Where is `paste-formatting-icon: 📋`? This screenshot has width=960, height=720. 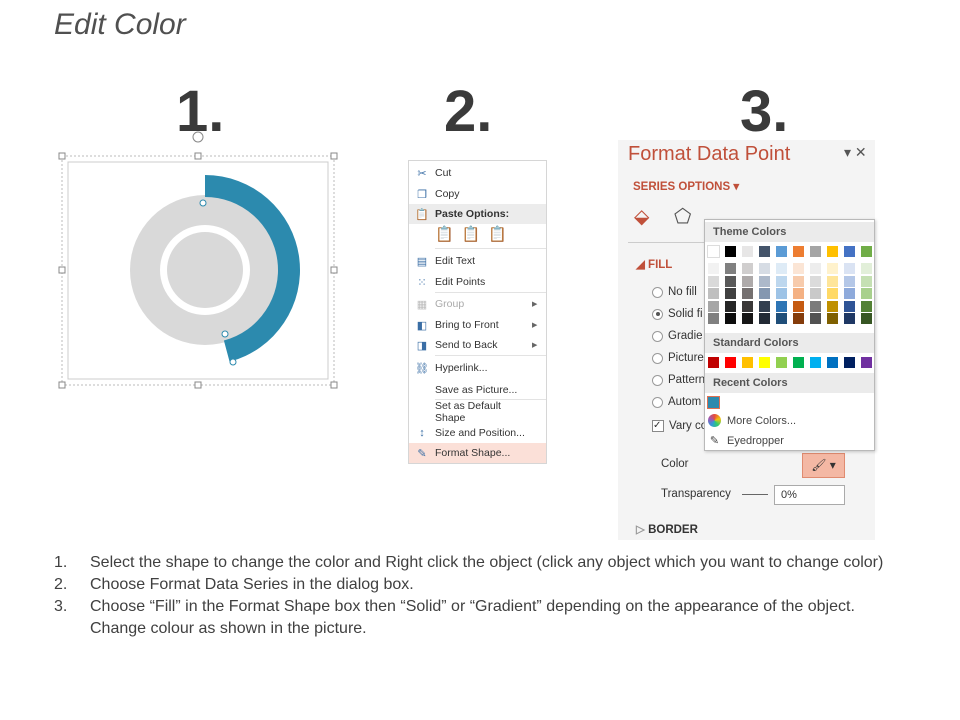 paste-formatting-icon: 📋 is located at coordinates (471, 234).